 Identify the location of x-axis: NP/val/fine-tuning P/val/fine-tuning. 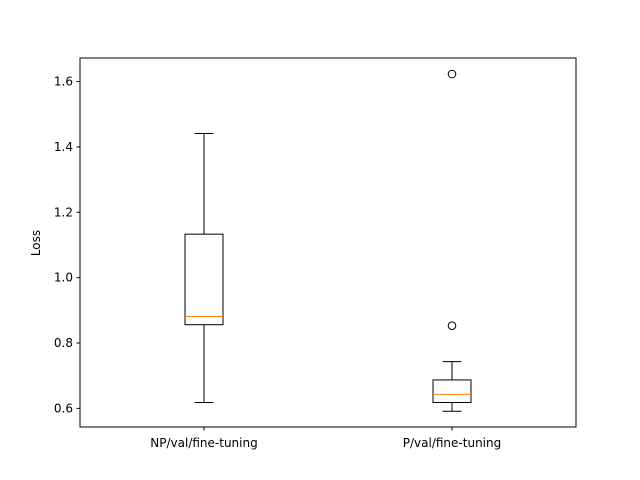
(325, 438).